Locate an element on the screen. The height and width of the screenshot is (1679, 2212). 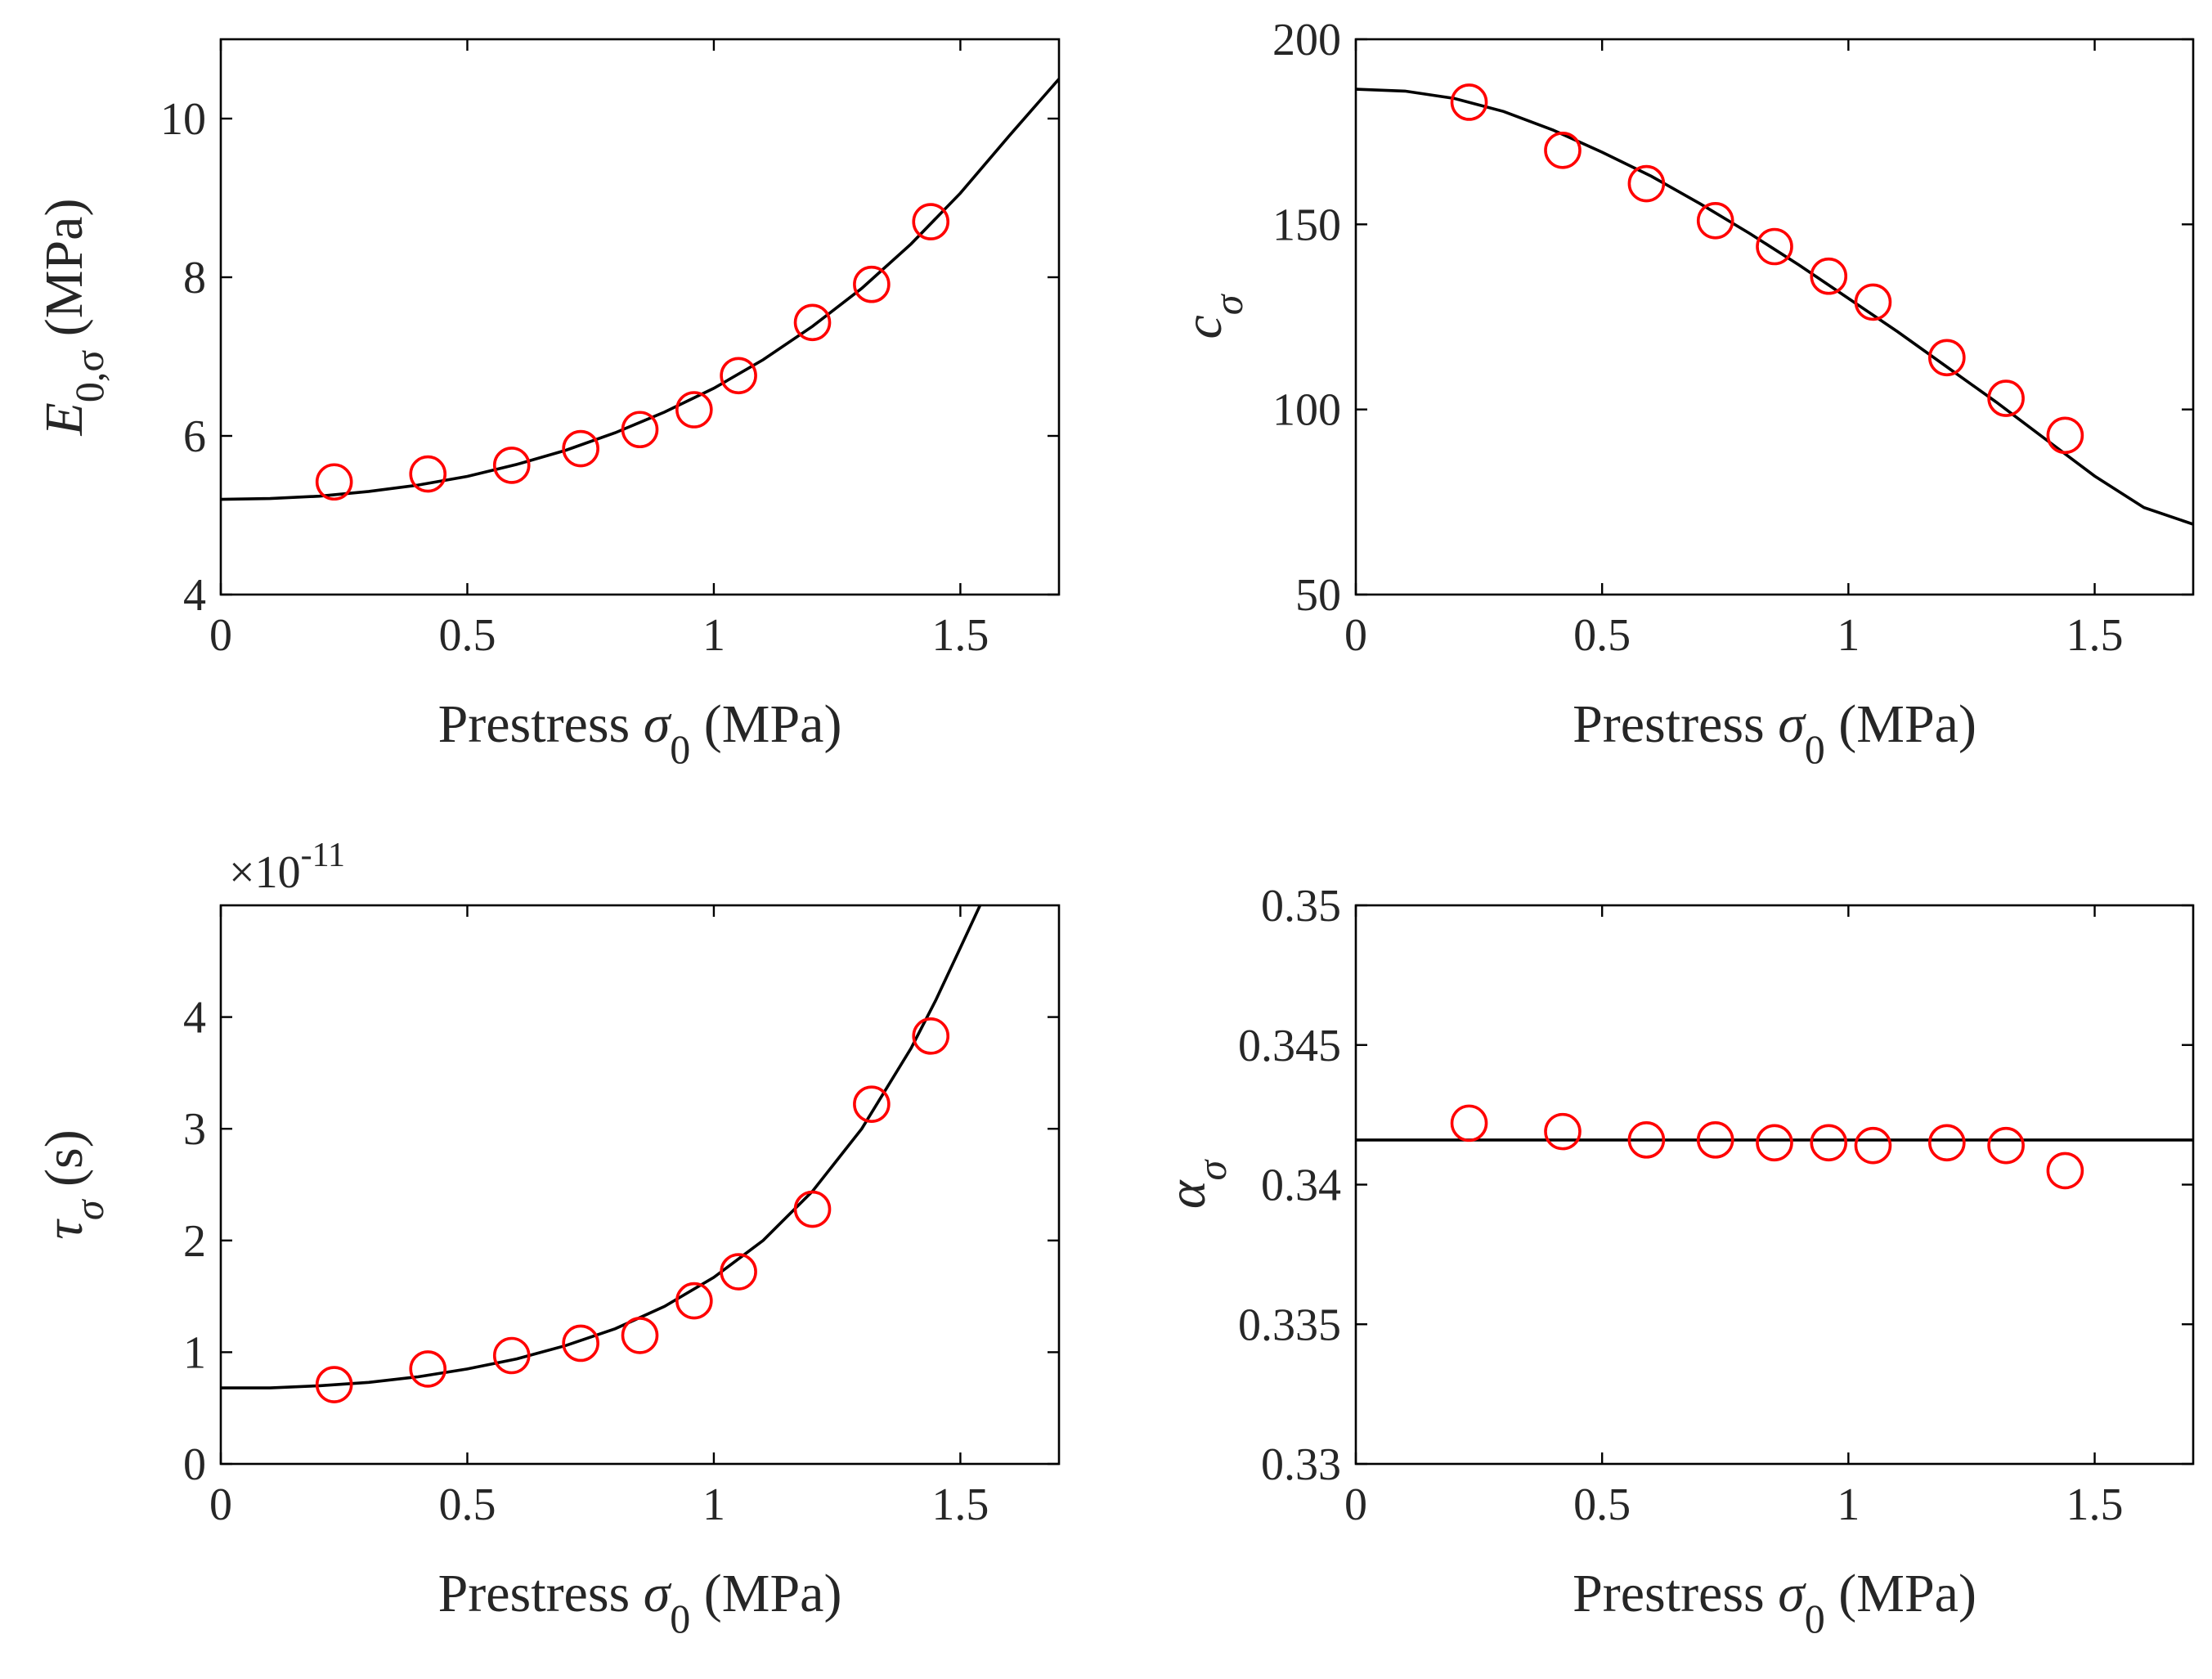
y-tick-label: 0.345 is located at coordinates (1289, 1046).